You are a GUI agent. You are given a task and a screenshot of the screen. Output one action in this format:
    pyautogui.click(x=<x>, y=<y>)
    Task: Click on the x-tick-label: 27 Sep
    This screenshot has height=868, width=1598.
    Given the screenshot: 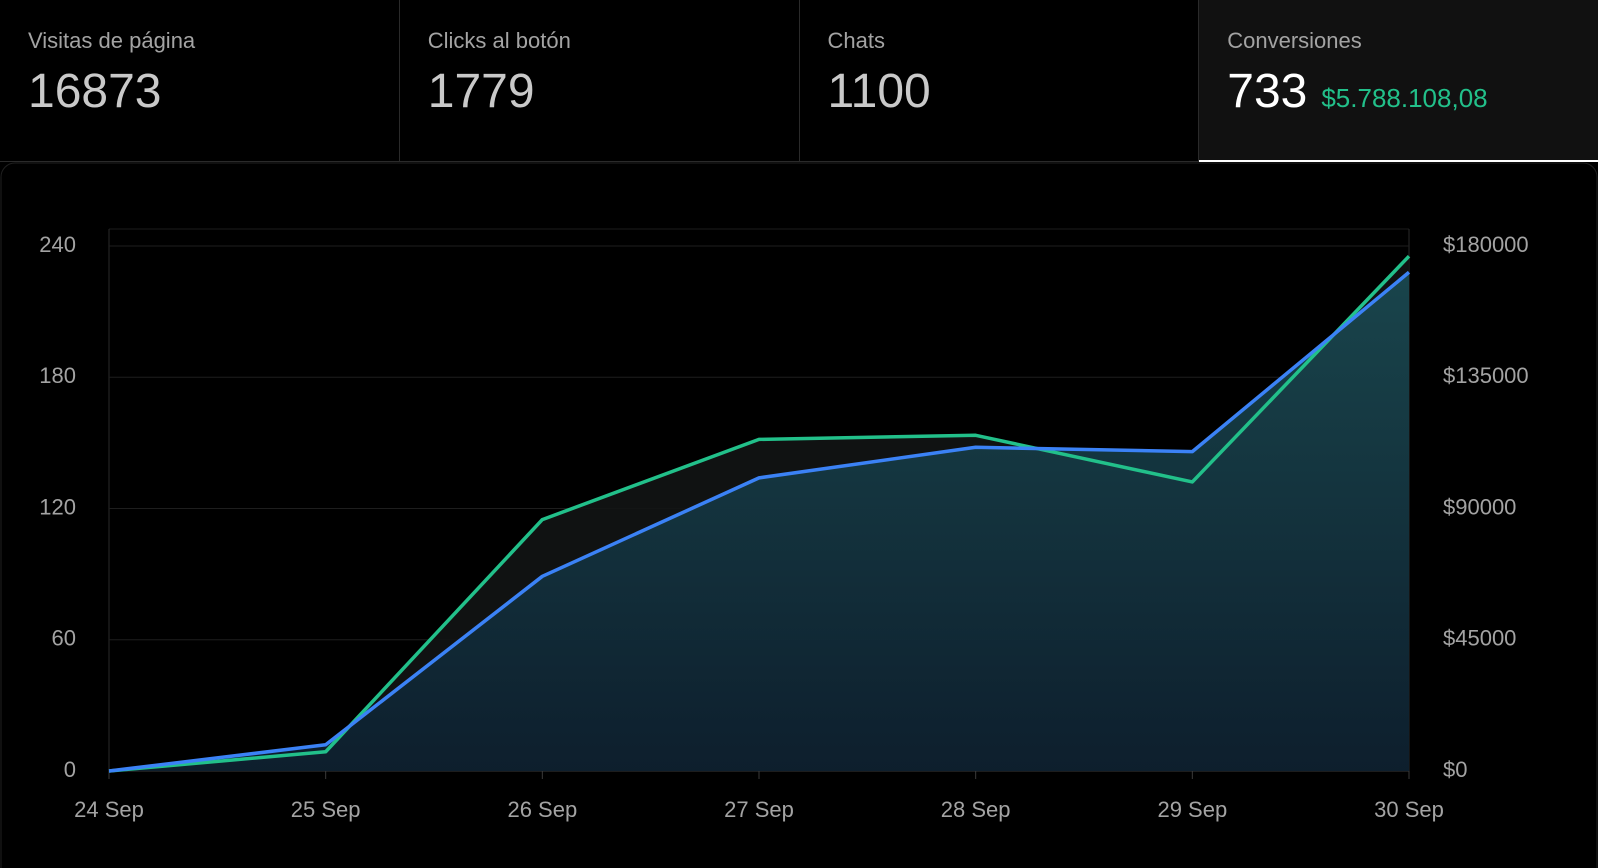 What is the action you would take?
    pyautogui.click(x=759, y=809)
    